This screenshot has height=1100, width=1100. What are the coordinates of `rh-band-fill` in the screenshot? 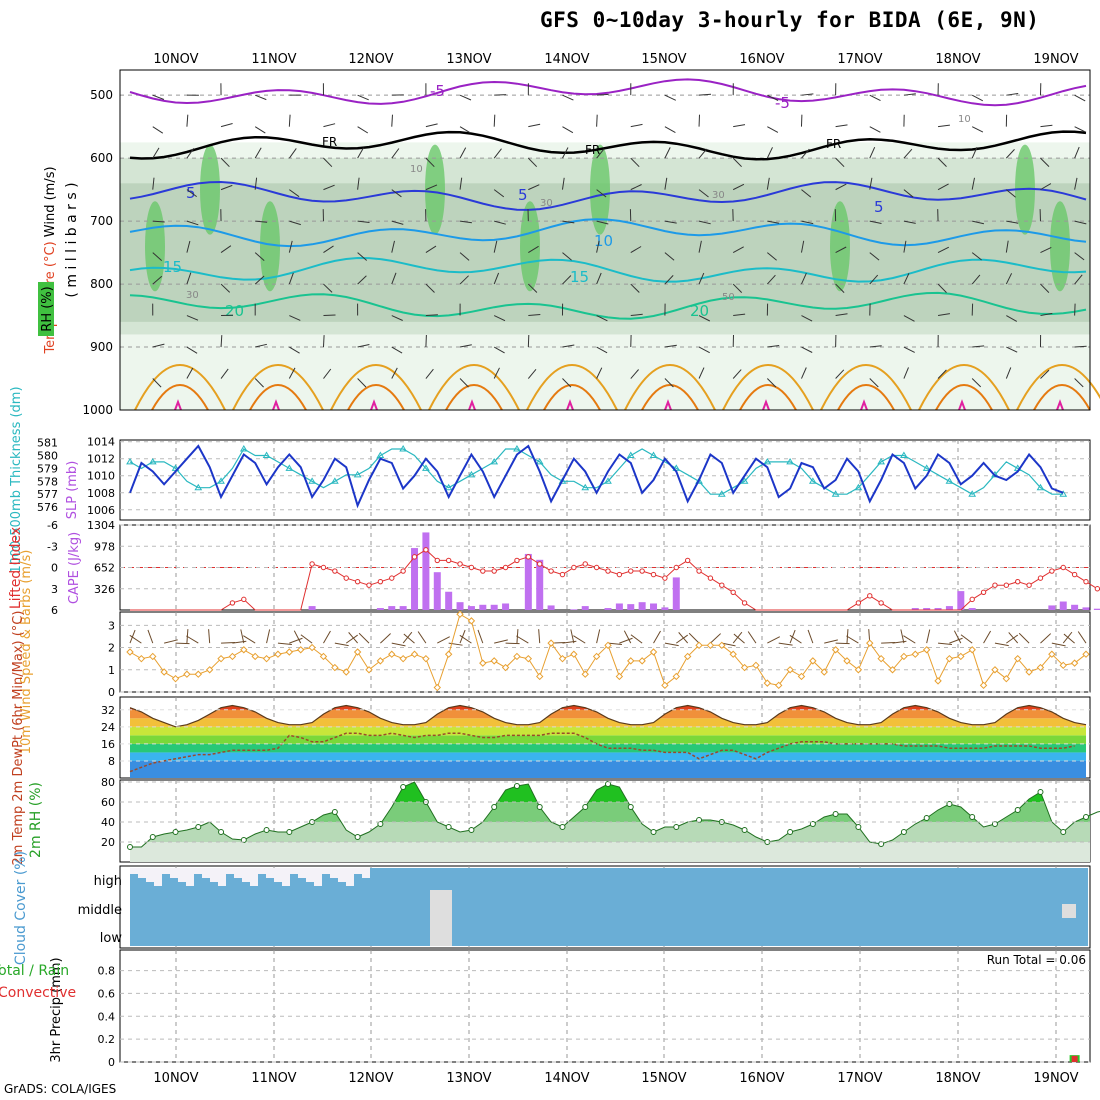 It's located at (610, 852).